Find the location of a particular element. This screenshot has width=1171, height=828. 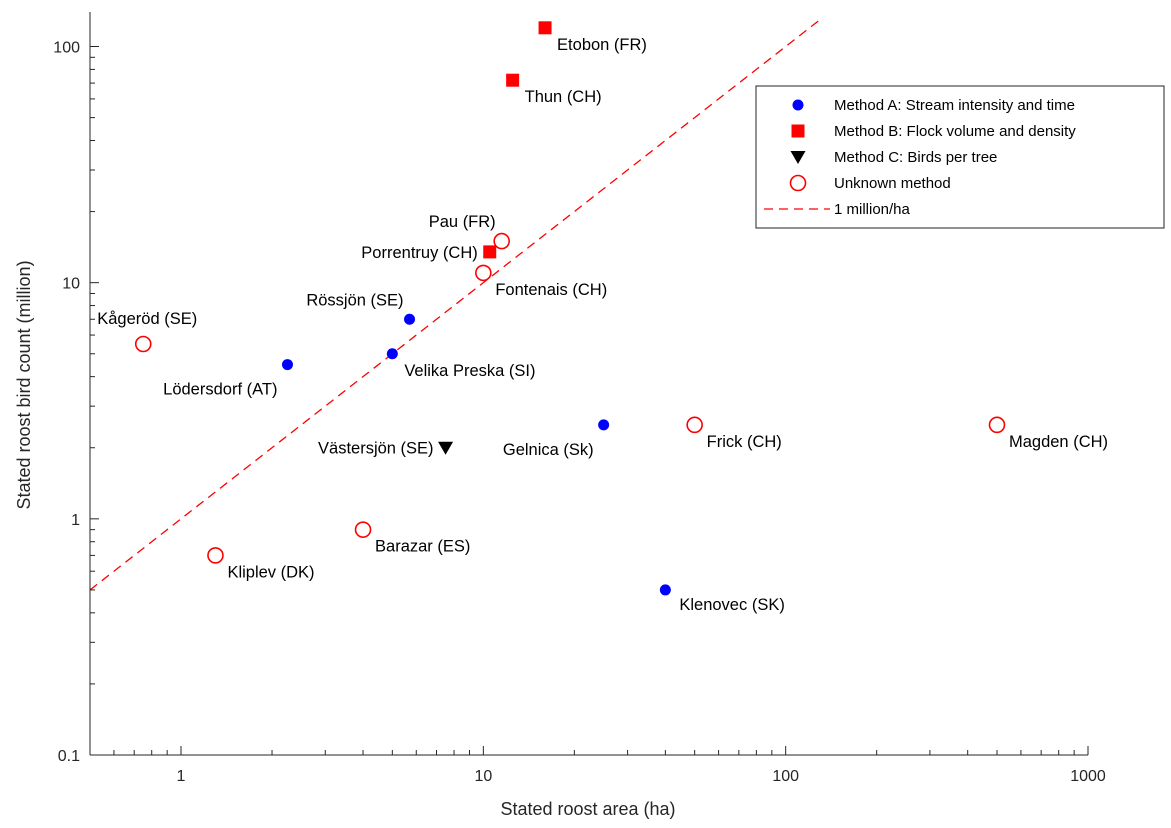

legend-box is located at coordinates (960, 157).